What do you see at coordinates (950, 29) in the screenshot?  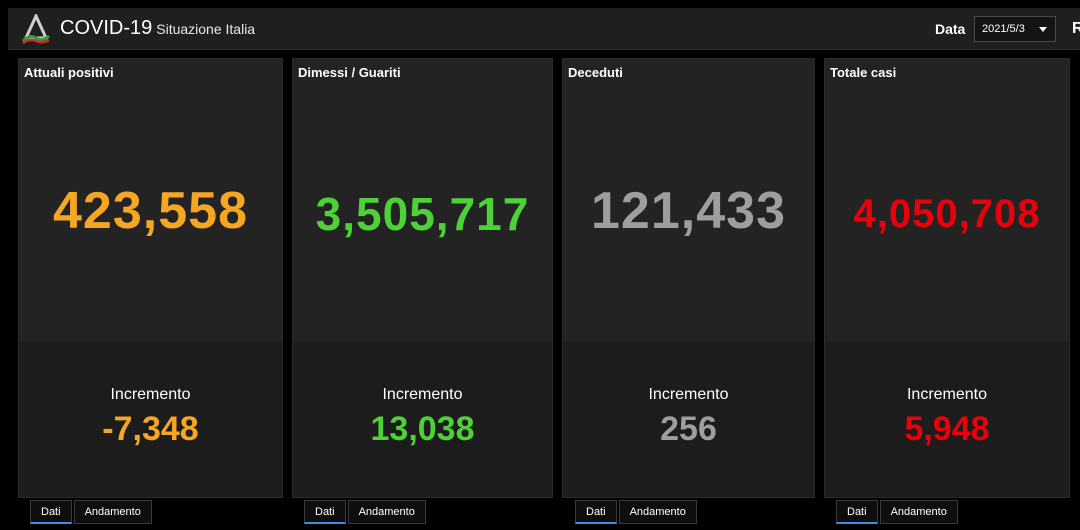 I see `date-label: Data` at bounding box center [950, 29].